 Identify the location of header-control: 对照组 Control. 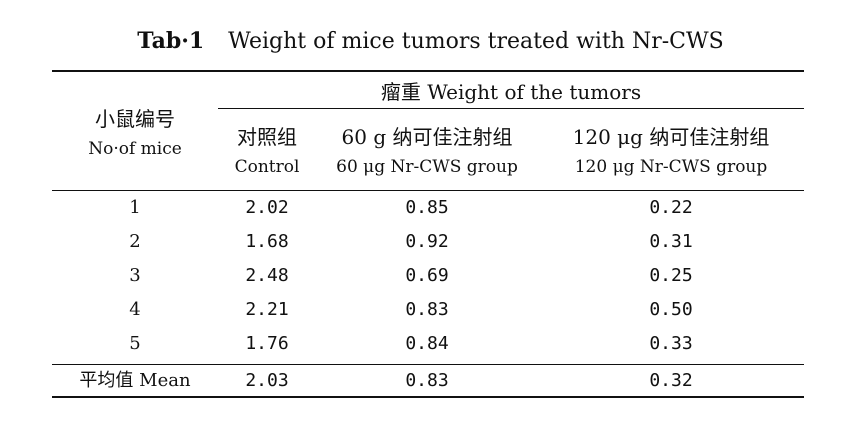
(267, 152).